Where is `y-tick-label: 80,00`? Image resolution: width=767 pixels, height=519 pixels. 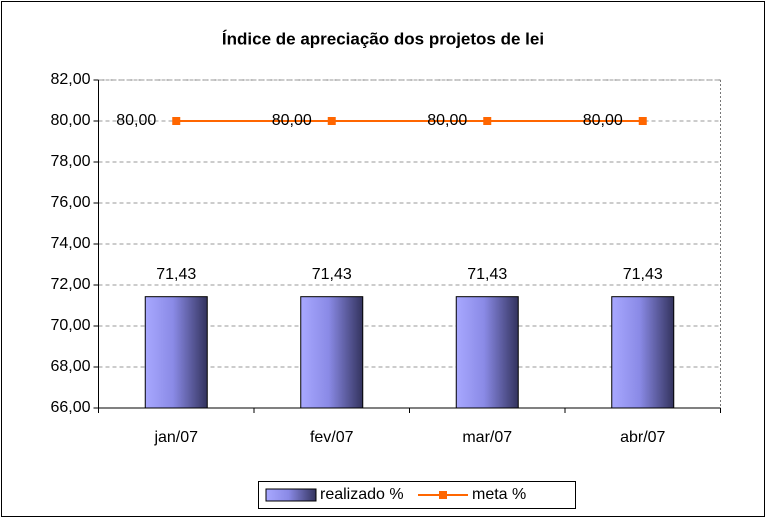
y-tick-label: 80,00 is located at coordinates (70, 120).